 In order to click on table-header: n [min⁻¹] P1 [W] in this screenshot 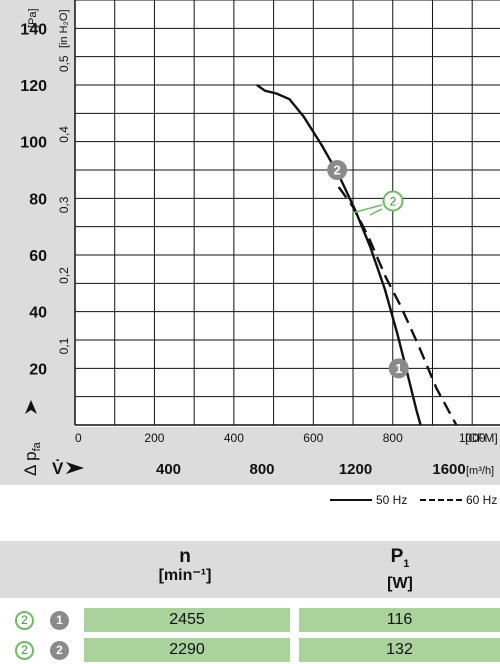, I will do `click(250, 569)`.